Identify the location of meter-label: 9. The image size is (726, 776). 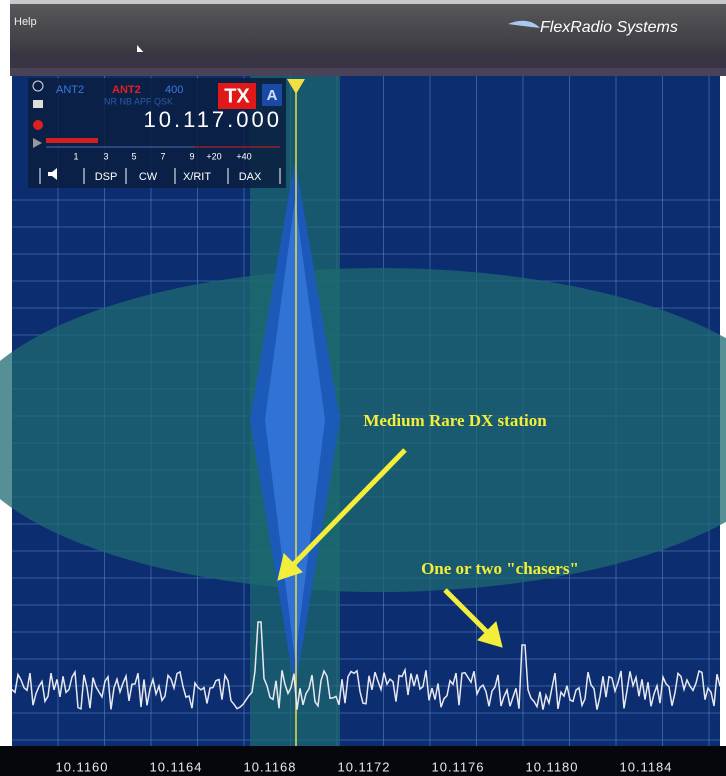
(191, 156).